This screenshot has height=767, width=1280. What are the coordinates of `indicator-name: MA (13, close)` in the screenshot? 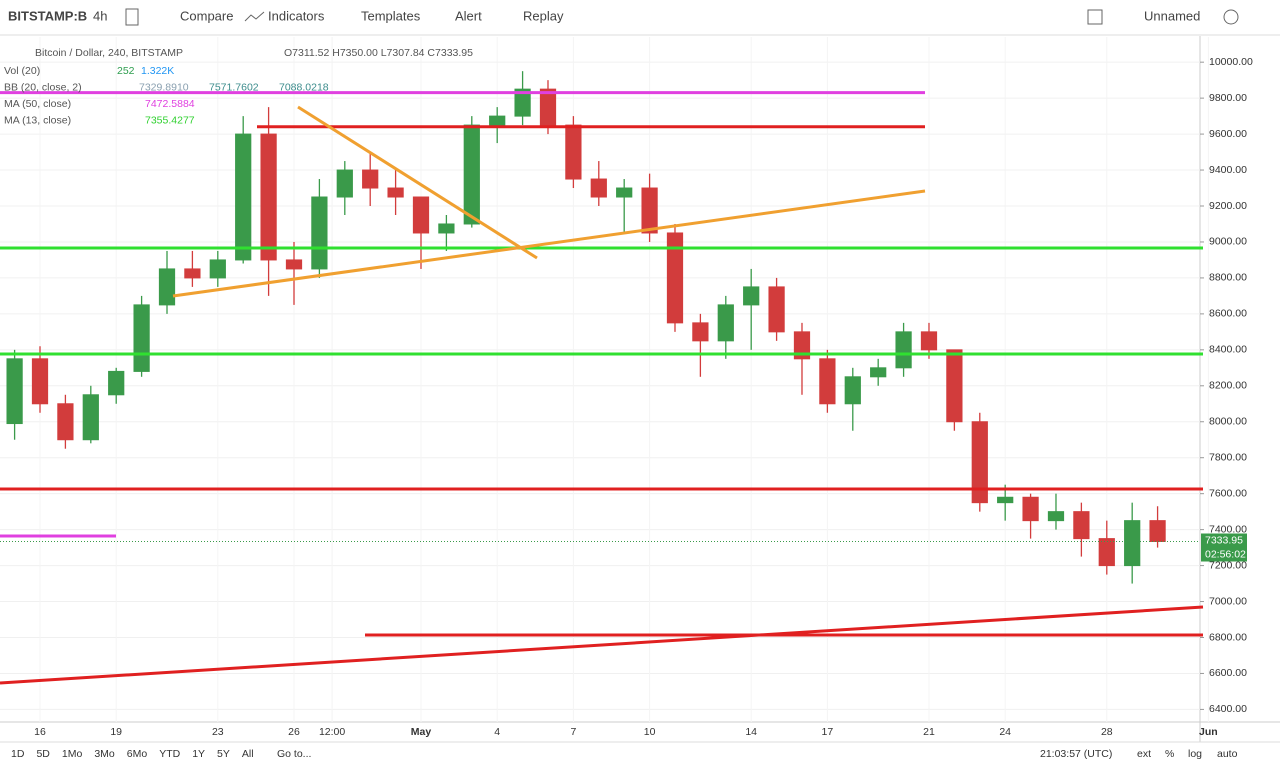 It's located at (37, 120).